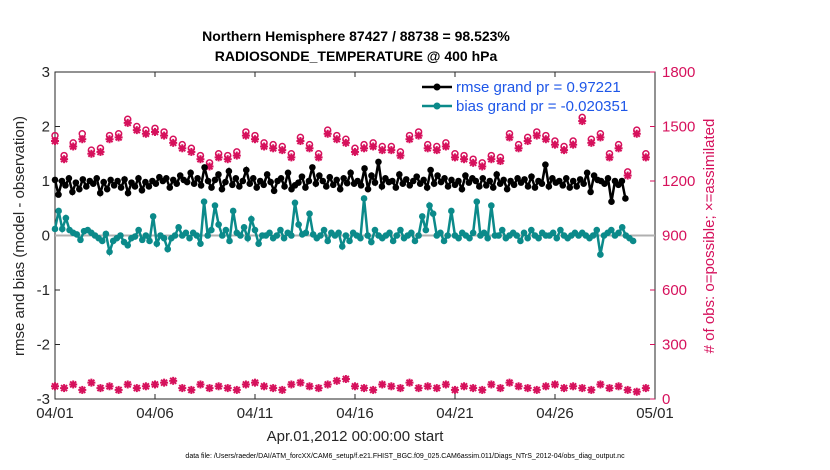 This screenshot has width=830, height=470. I want to click on rmse-series, so click(340, 182).